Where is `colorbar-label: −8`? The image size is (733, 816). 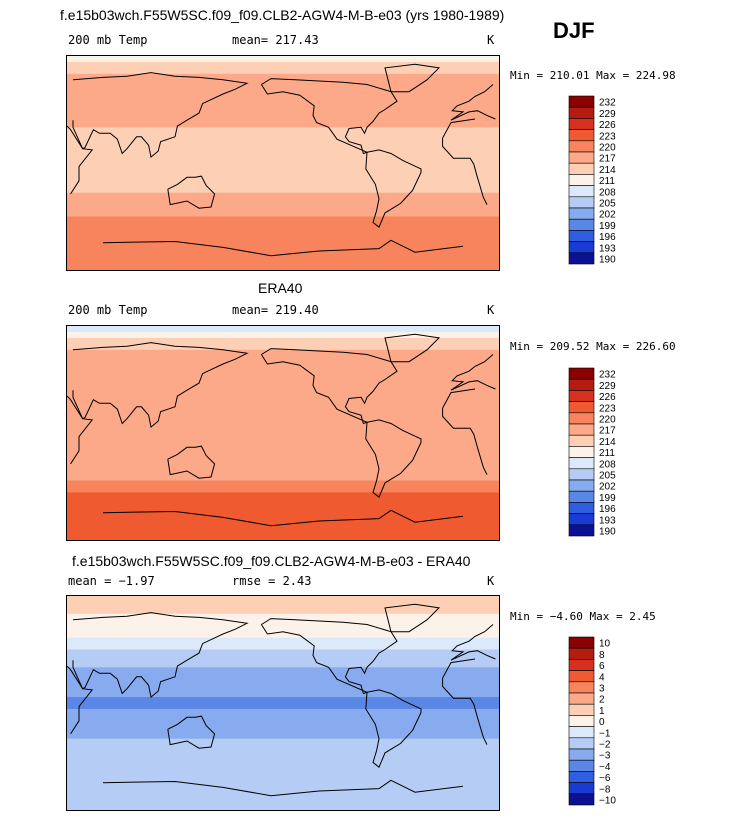 colorbar-label: −8 is located at coordinates (605, 789).